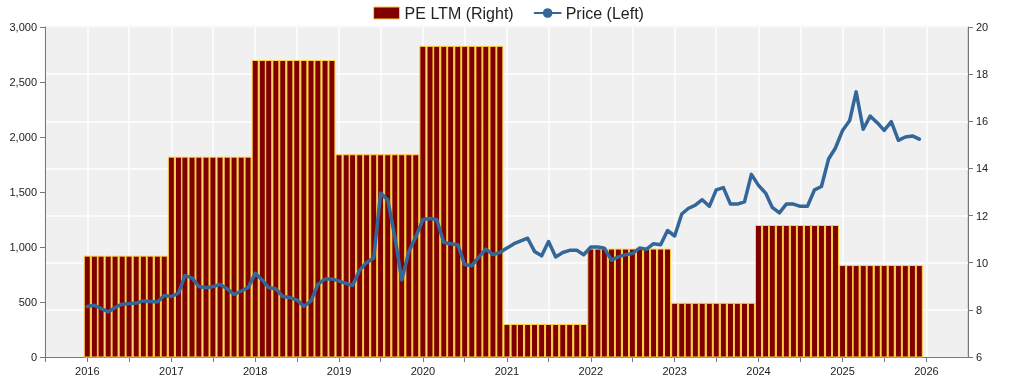 This screenshot has height=389, width=1017. I want to click on y-tick-label: 1,500, so click(23, 192).